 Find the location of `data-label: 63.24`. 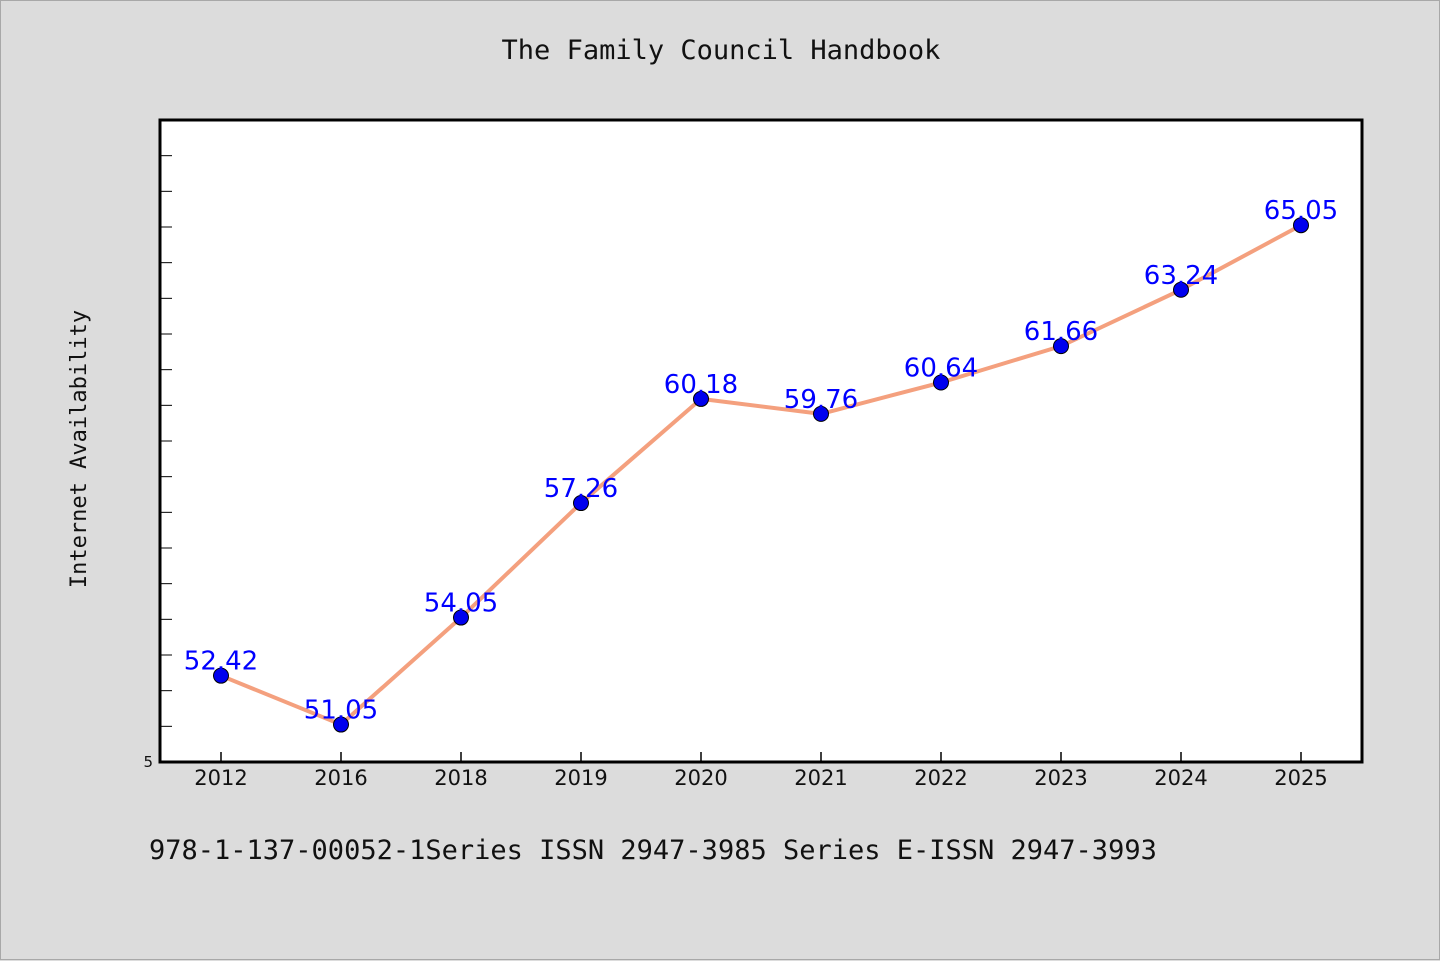

data-label: 63.24 is located at coordinates (1181, 276).